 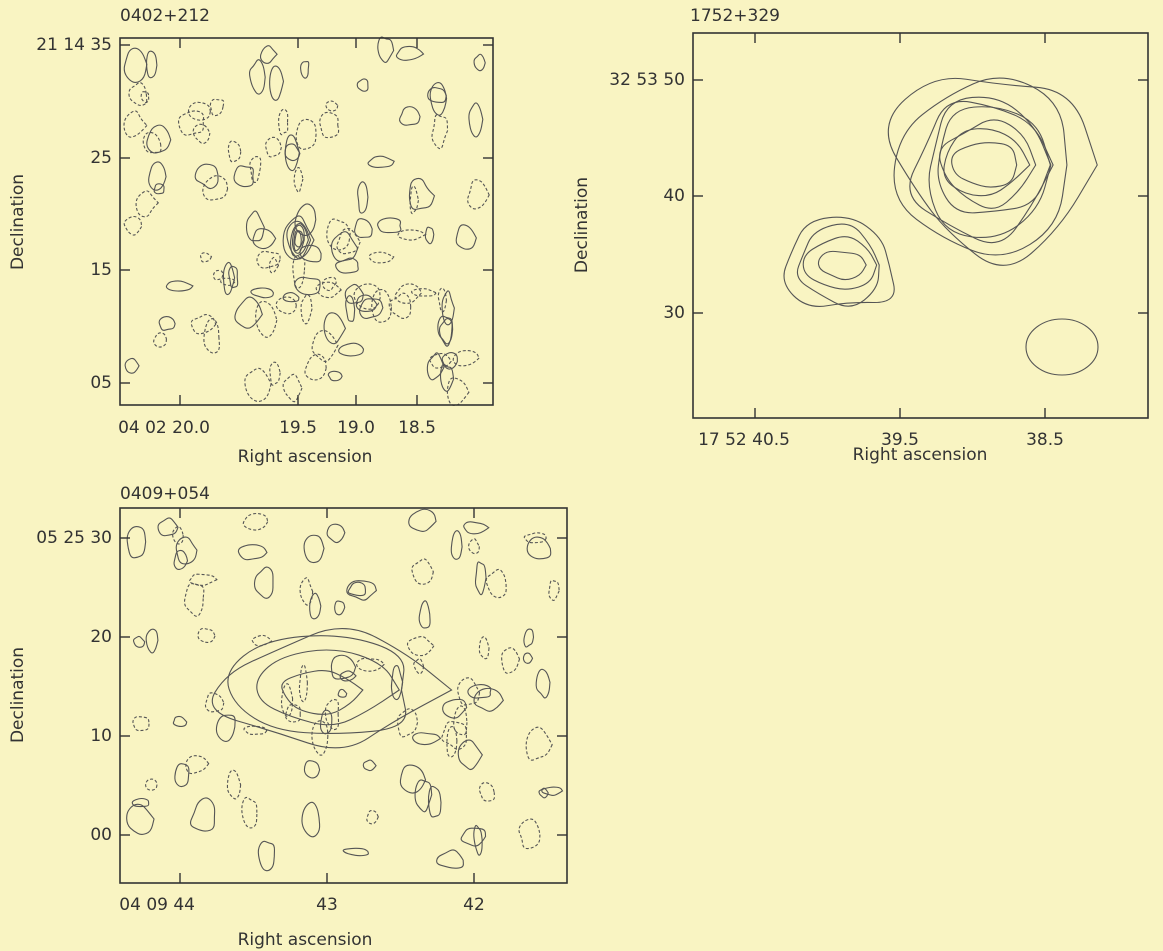 What do you see at coordinates (356, 428) in the screenshot?
I see `x-tick-label: 19.0` at bounding box center [356, 428].